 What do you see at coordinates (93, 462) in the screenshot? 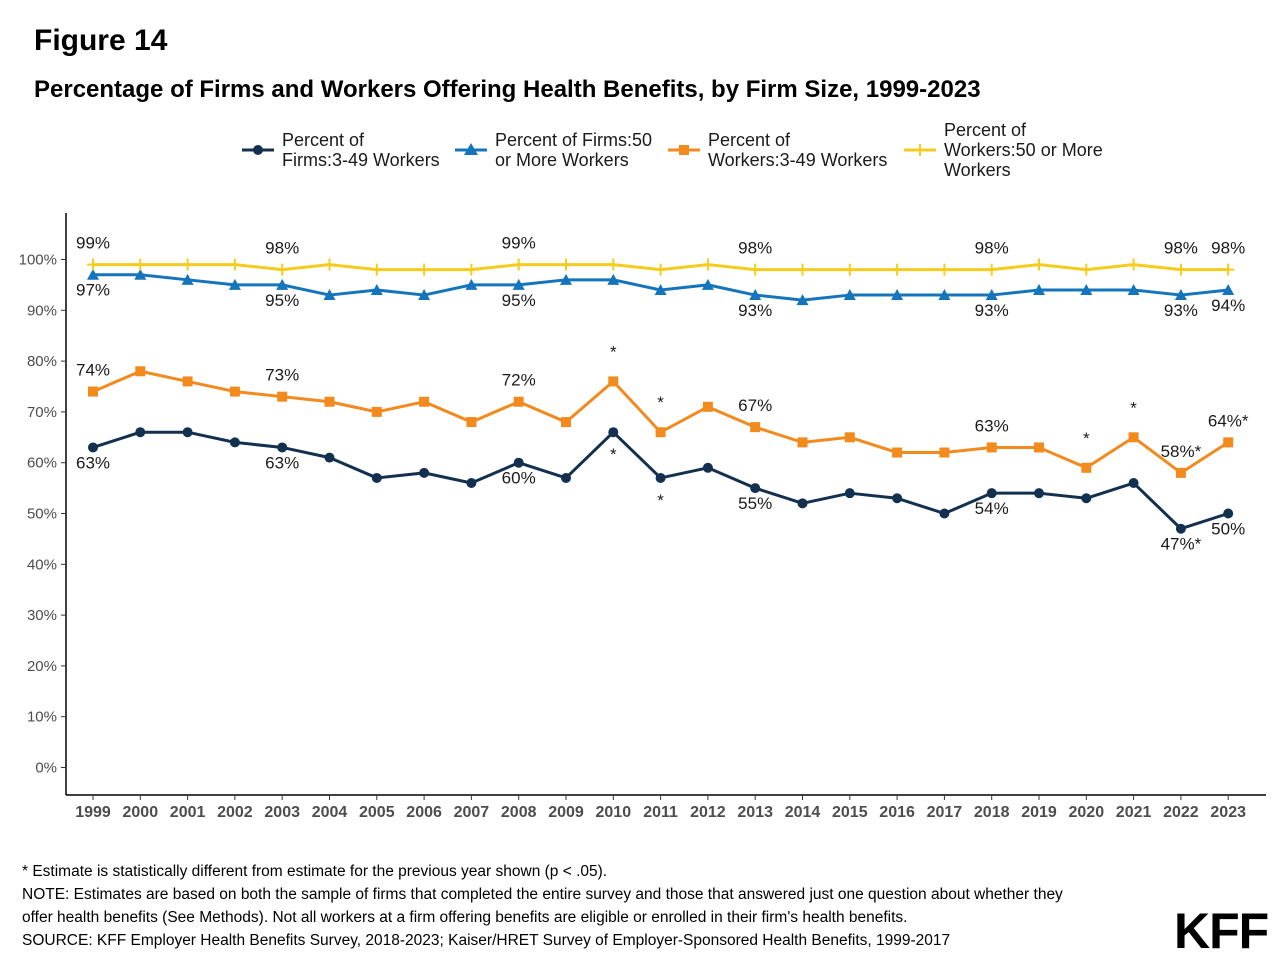
I see `data-label: 63%` at bounding box center [93, 462].